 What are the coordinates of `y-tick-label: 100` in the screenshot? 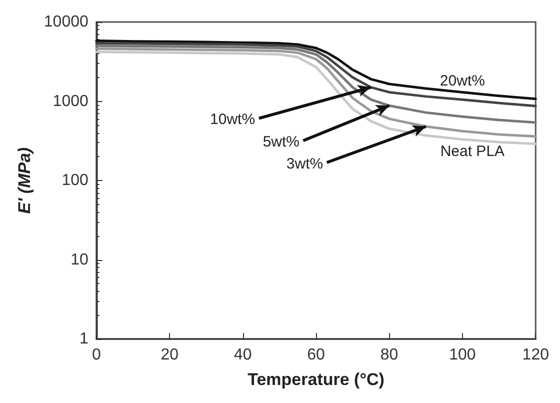 It's located at (75, 180).